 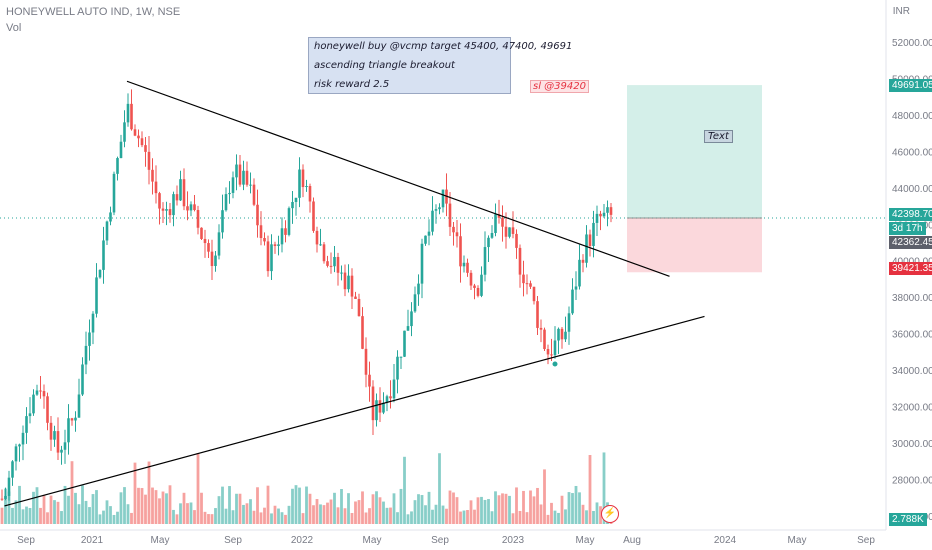 What do you see at coordinates (694, 245) in the screenshot?
I see `stop-zone` at bounding box center [694, 245].